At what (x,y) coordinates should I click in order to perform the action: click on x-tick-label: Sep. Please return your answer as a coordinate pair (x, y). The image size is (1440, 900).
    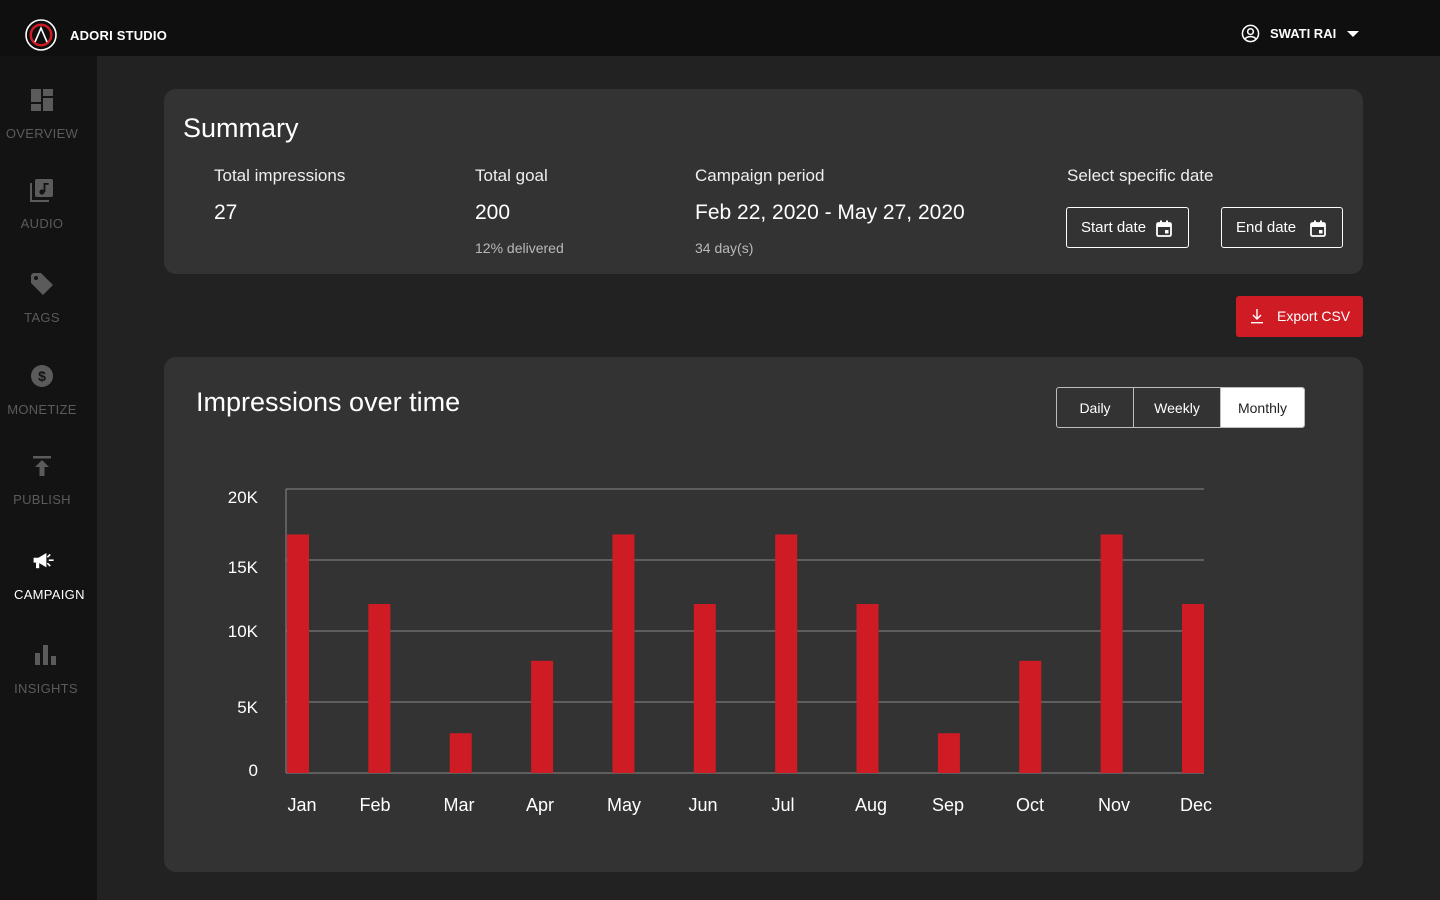
    Looking at the image, I should click on (948, 805).